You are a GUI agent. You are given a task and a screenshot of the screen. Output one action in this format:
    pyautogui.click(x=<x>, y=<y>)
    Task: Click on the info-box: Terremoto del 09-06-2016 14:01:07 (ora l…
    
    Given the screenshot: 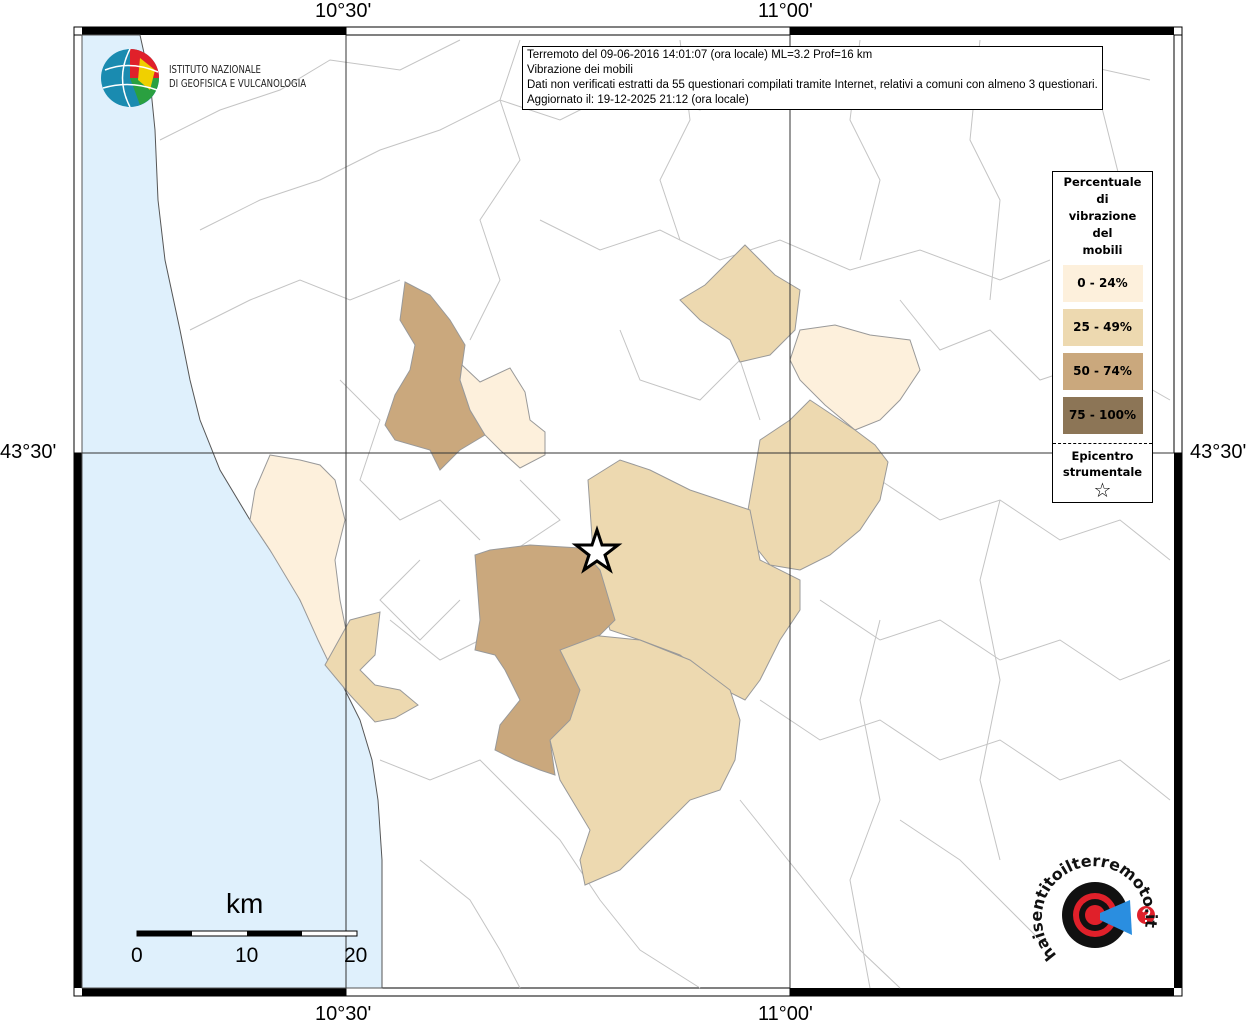 What is the action you would take?
    pyautogui.click(x=812, y=78)
    